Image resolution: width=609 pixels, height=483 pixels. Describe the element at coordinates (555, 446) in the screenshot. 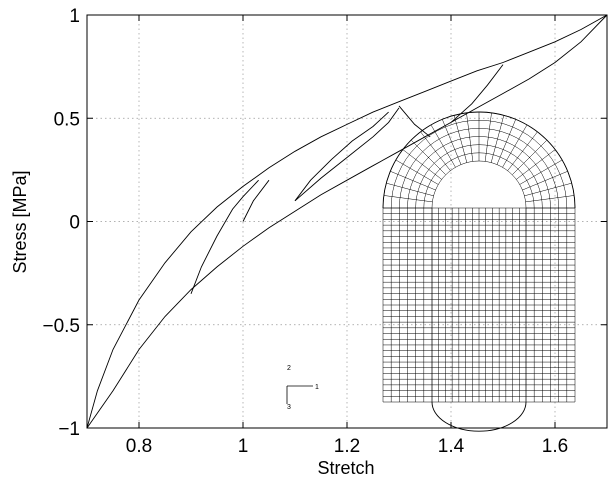

I see `x-tick-label: 1.6` at that location.